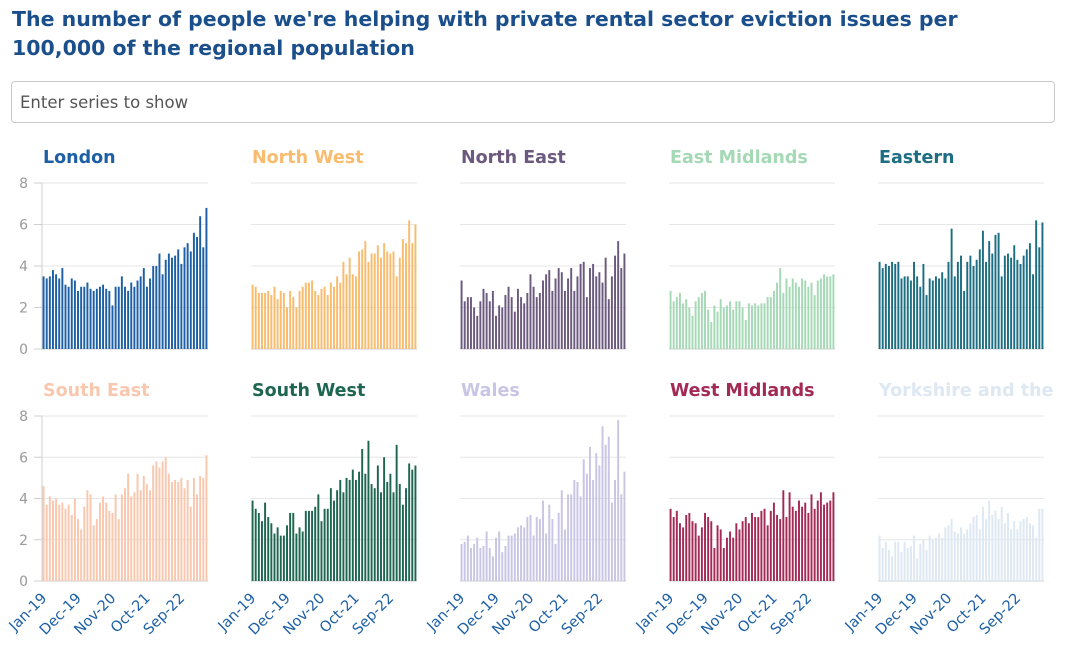  I want to click on panel-title: Wales, so click(490, 391).